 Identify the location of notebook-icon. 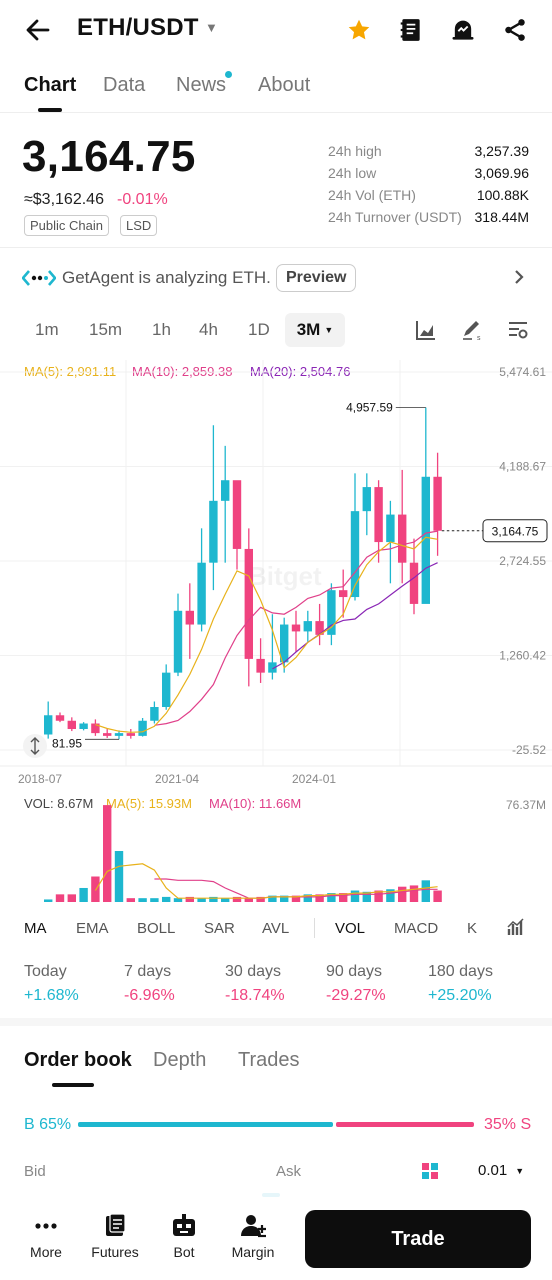
(411, 30).